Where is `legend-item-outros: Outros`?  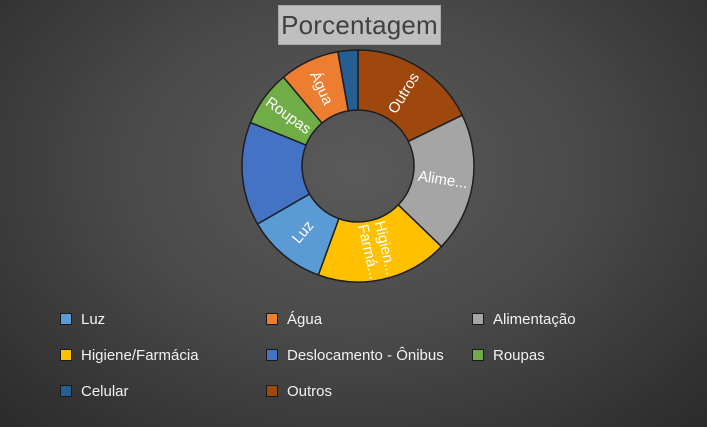 legend-item-outros: Outros is located at coordinates (299, 391).